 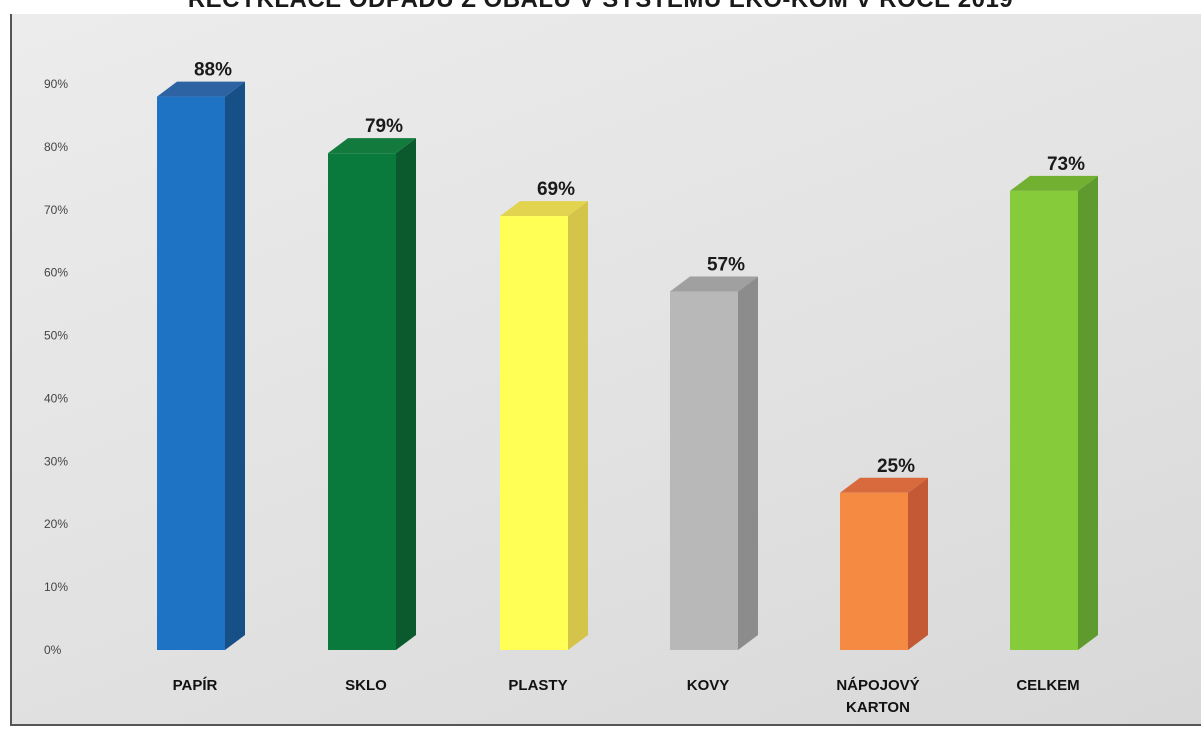 What do you see at coordinates (56, 587) in the screenshot?
I see `y-tick-label: 10%` at bounding box center [56, 587].